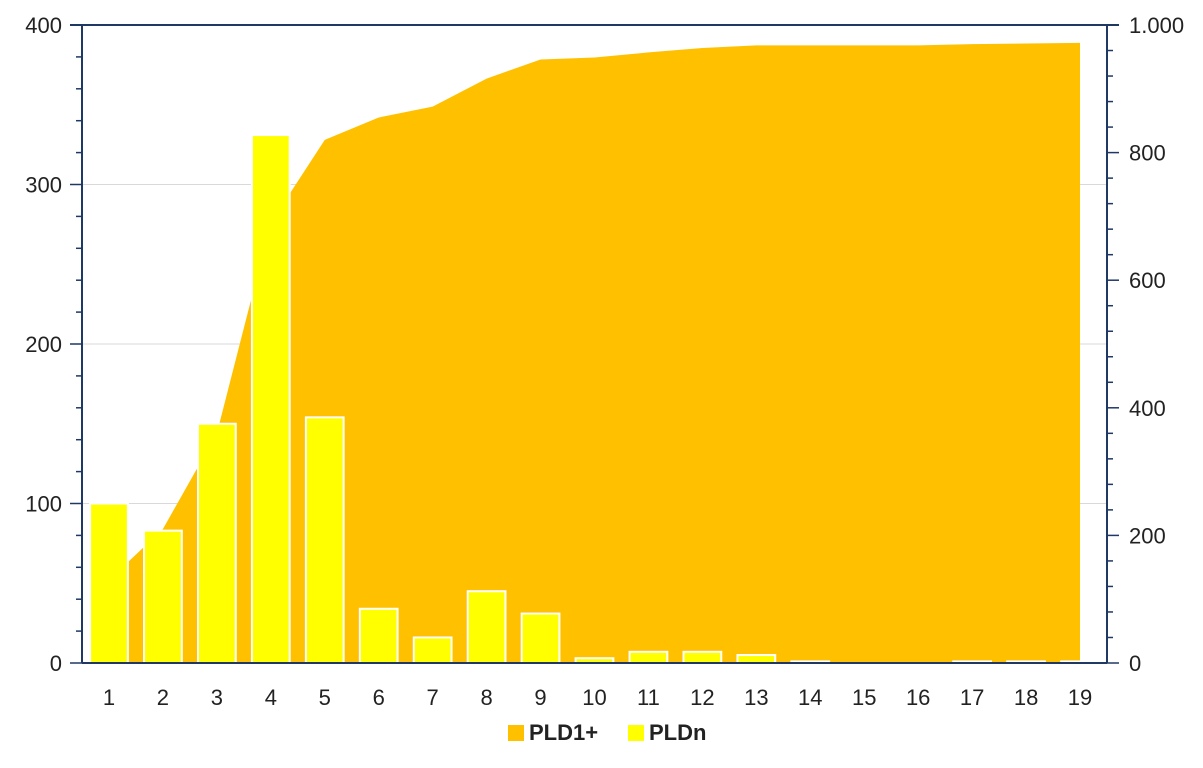 This screenshot has height=768, width=1203. Describe the element at coordinates (1156, 25) in the screenshot. I see `y-right-tick-label: 1.000` at that location.